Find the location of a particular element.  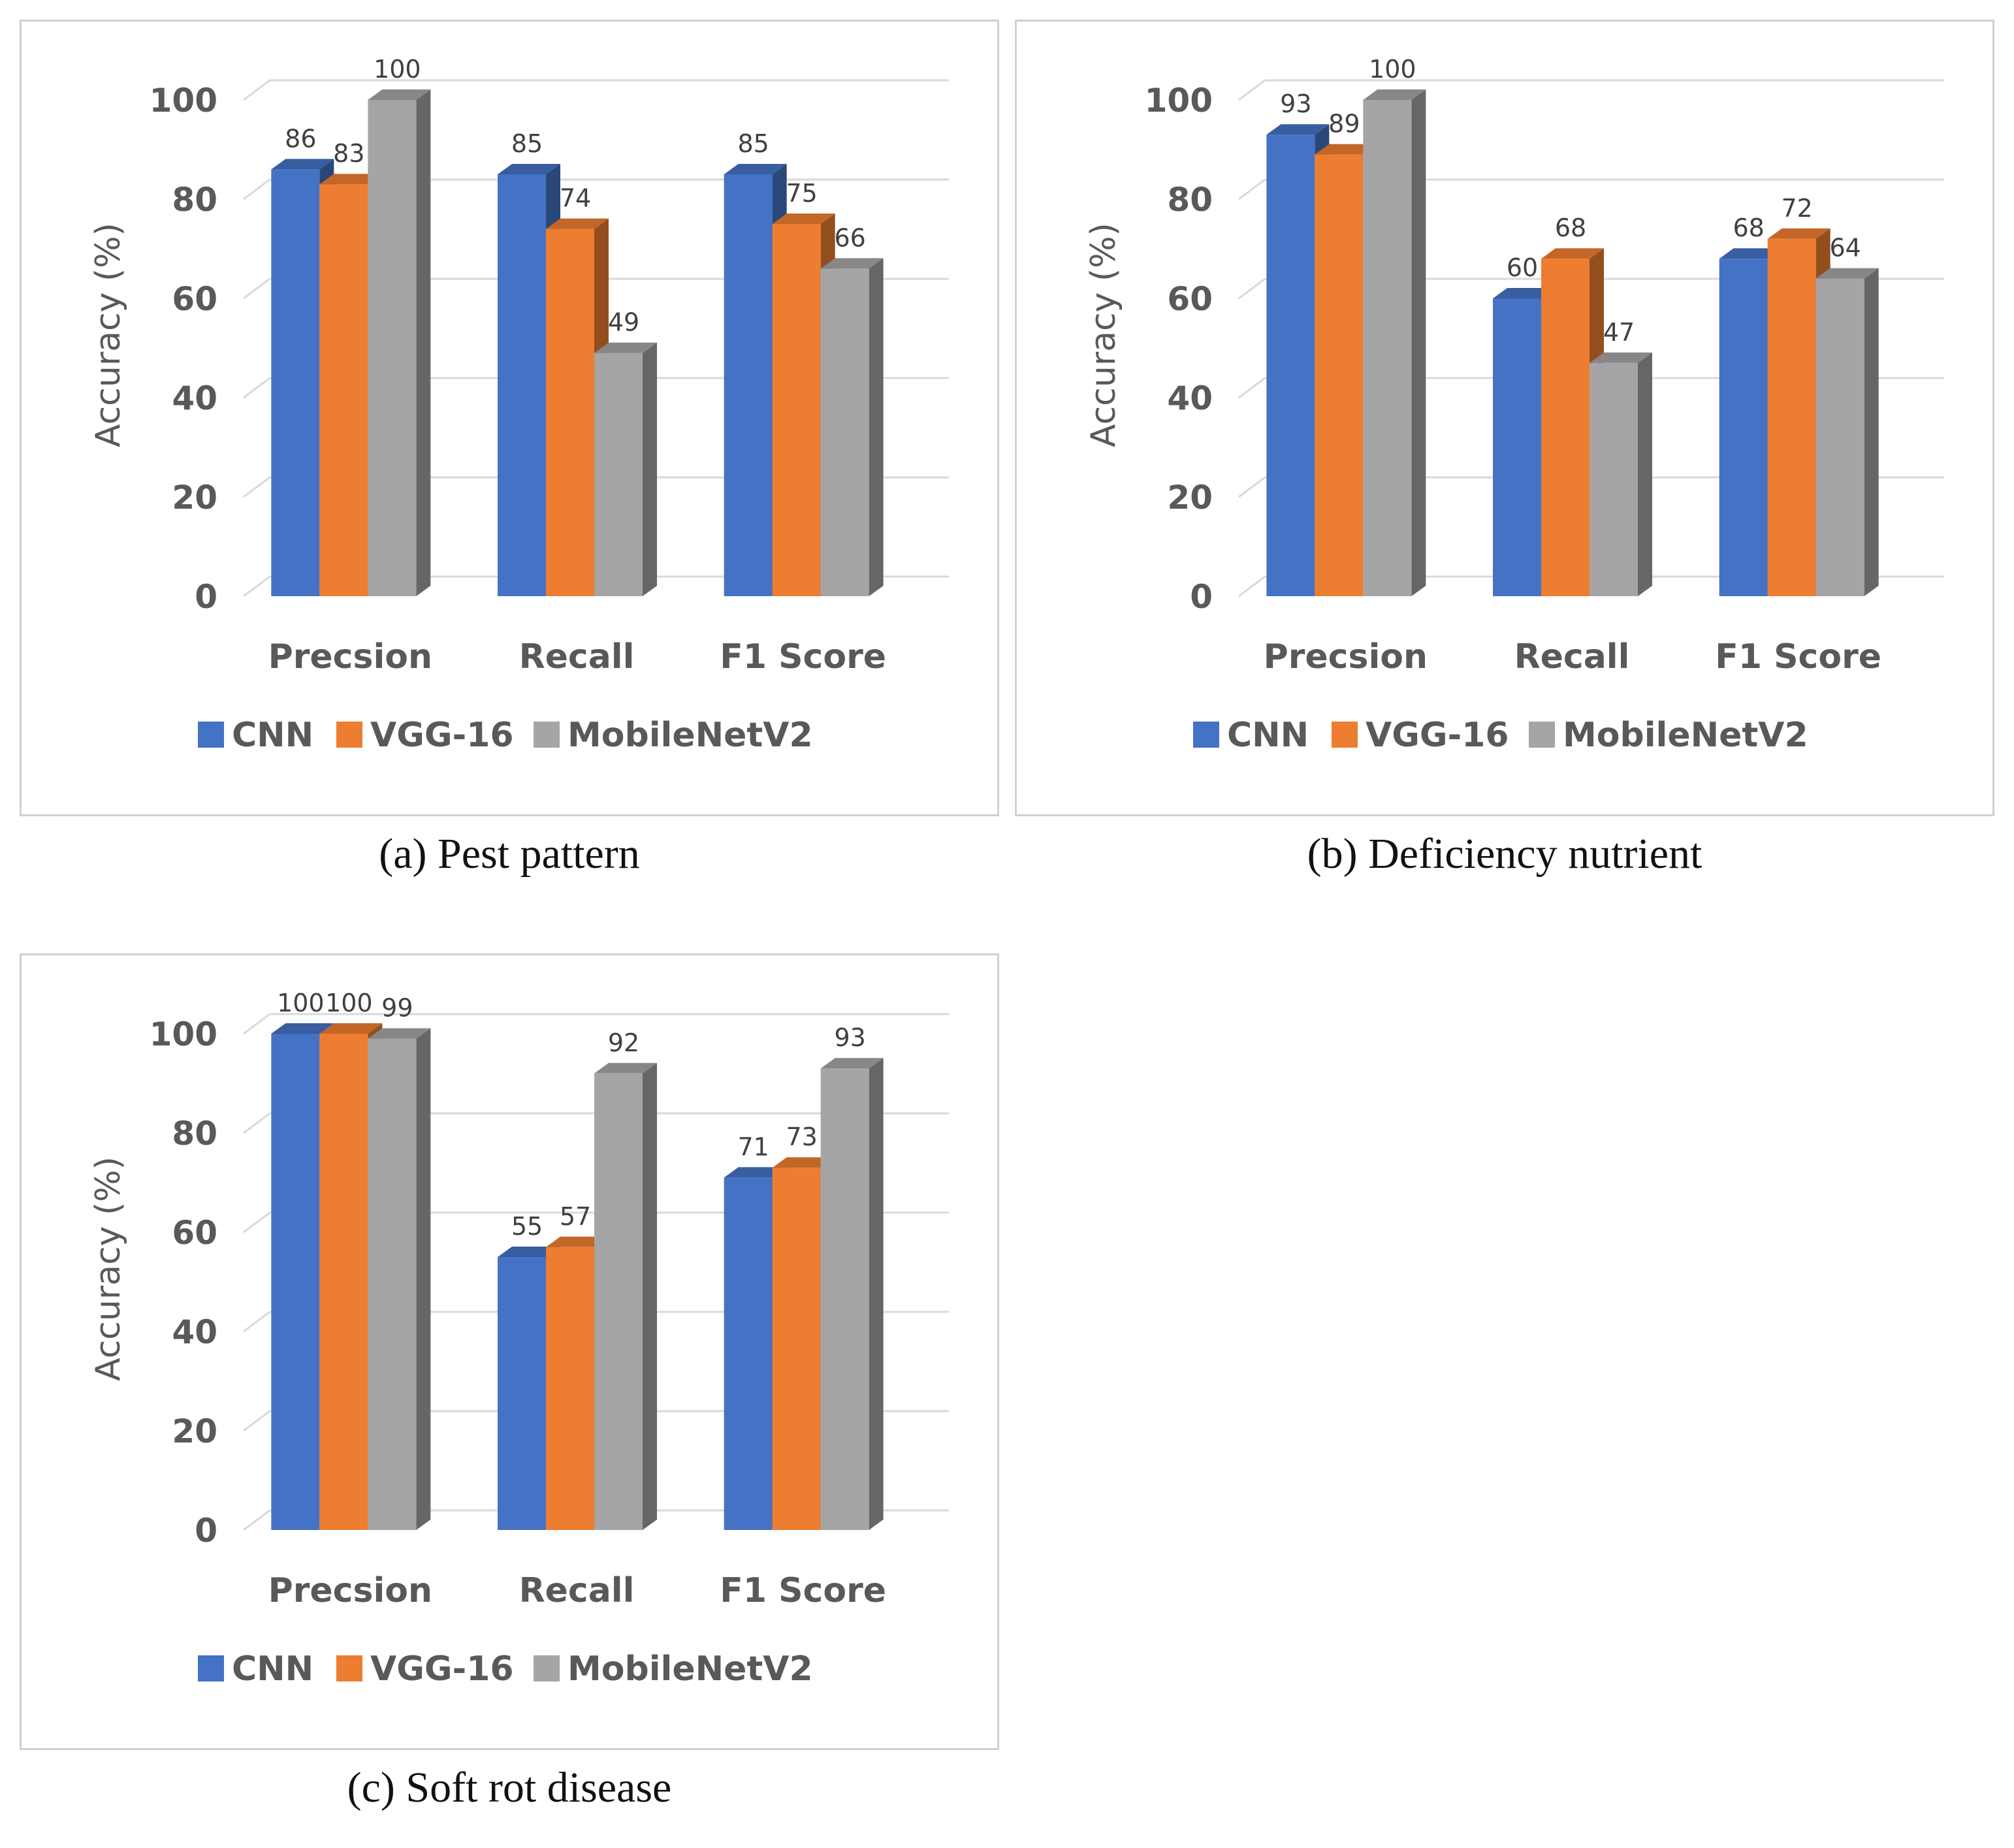

data-label: 57 is located at coordinates (575, 1216).